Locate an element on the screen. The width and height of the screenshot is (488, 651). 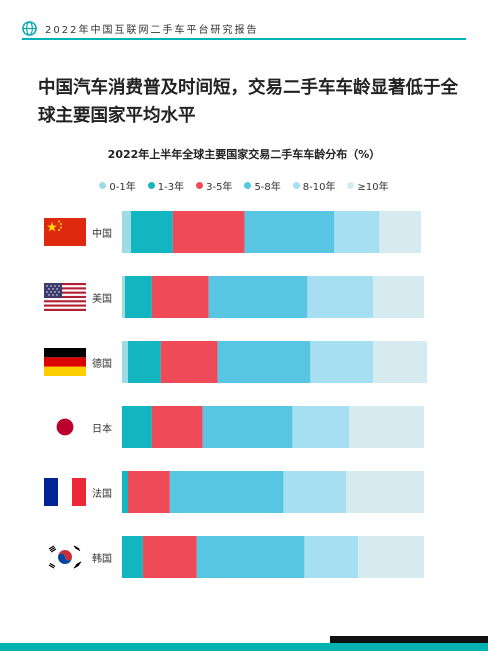
country-row-korea: 韩国 is located at coordinates (84, 557).